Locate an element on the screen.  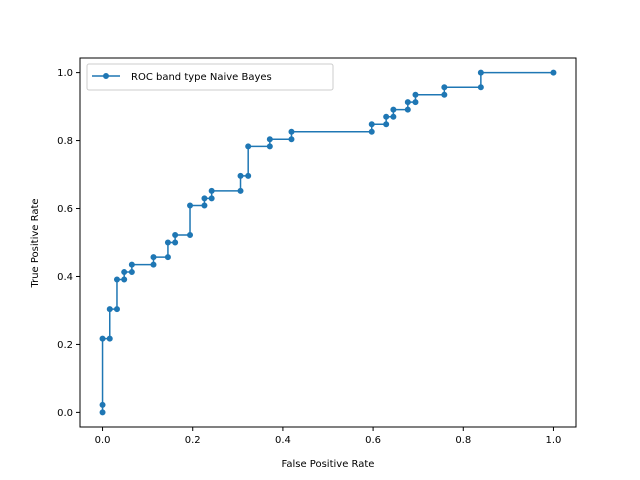
y-axis-label: True Positive Rate is located at coordinates (35, 243).